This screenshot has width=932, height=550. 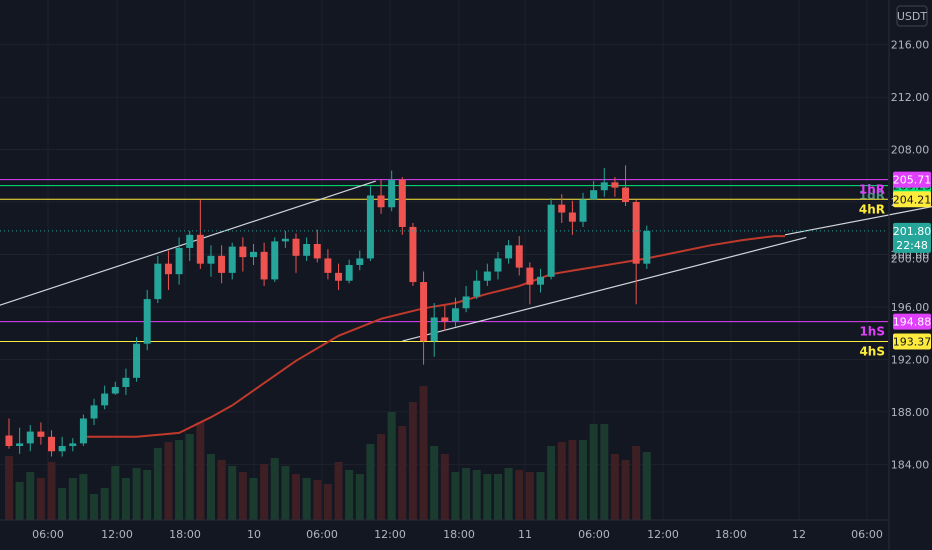 I want to click on price-tick-label: 192.00, so click(x=910, y=359).